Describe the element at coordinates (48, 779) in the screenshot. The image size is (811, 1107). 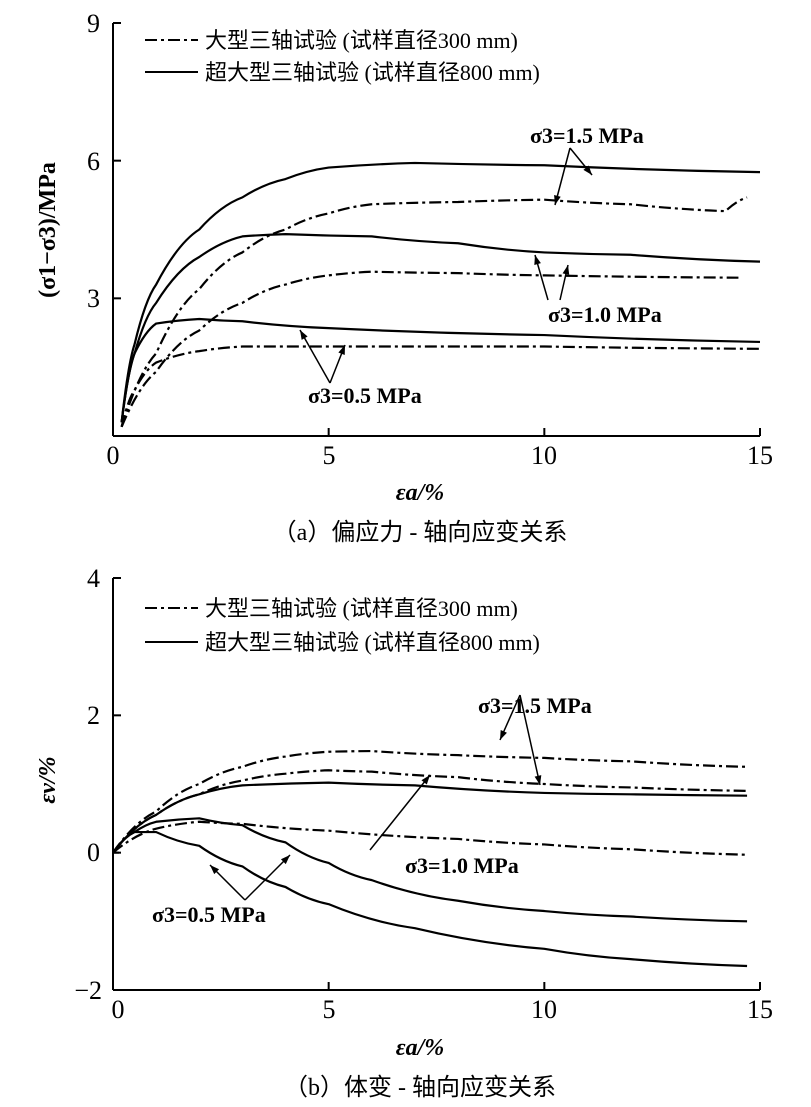
I see `y-axis-label: εv/%` at that location.